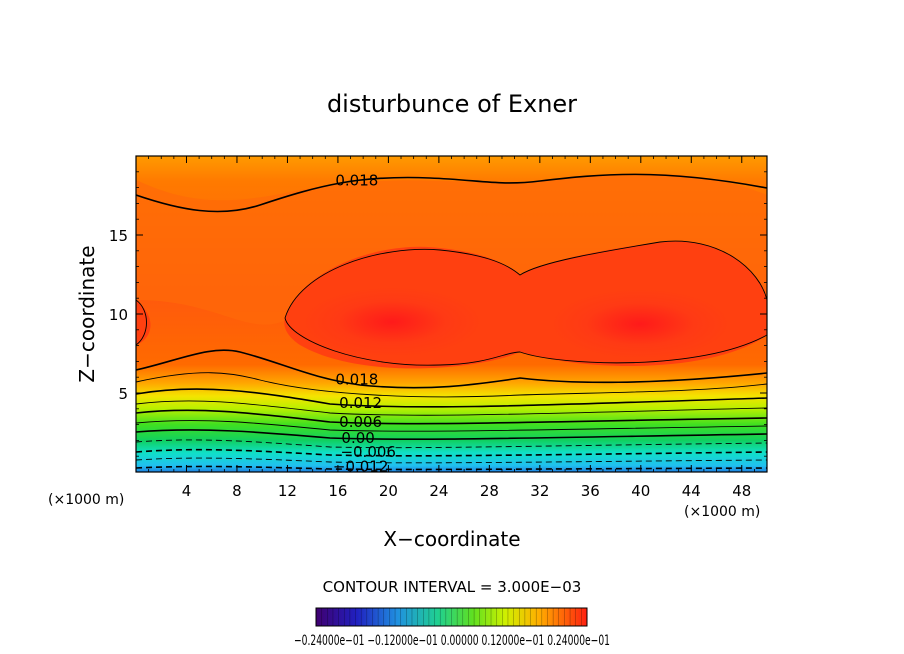  I want to click on contour-label: 0.012, so click(360, 403).